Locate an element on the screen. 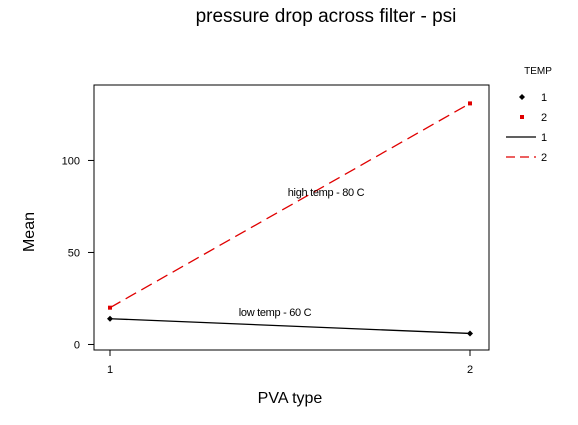 This screenshot has height=425, width=578. y-tick-label: 50 is located at coordinates (74, 253).